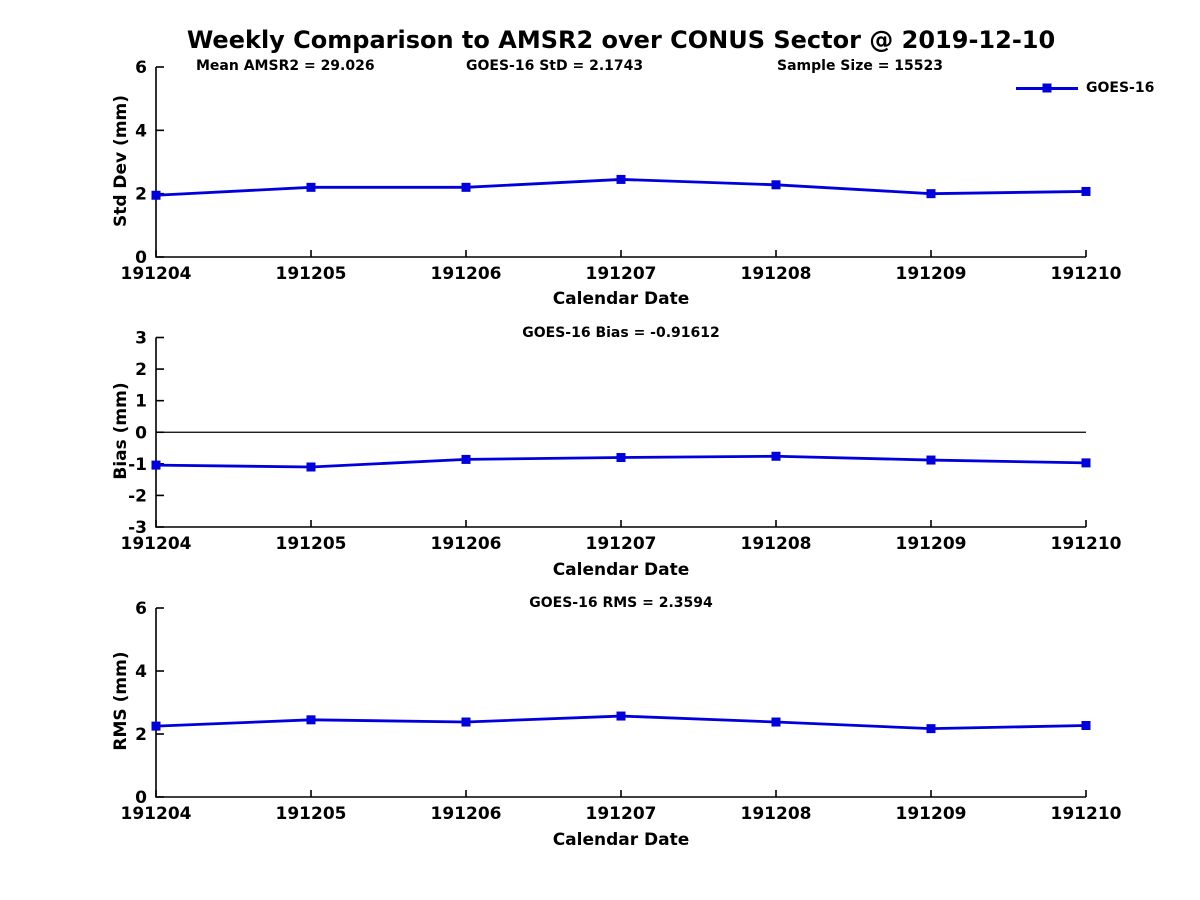  What do you see at coordinates (621, 570) in the screenshot?
I see `xlabel-calendar-date-2: Calendar Date` at bounding box center [621, 570].